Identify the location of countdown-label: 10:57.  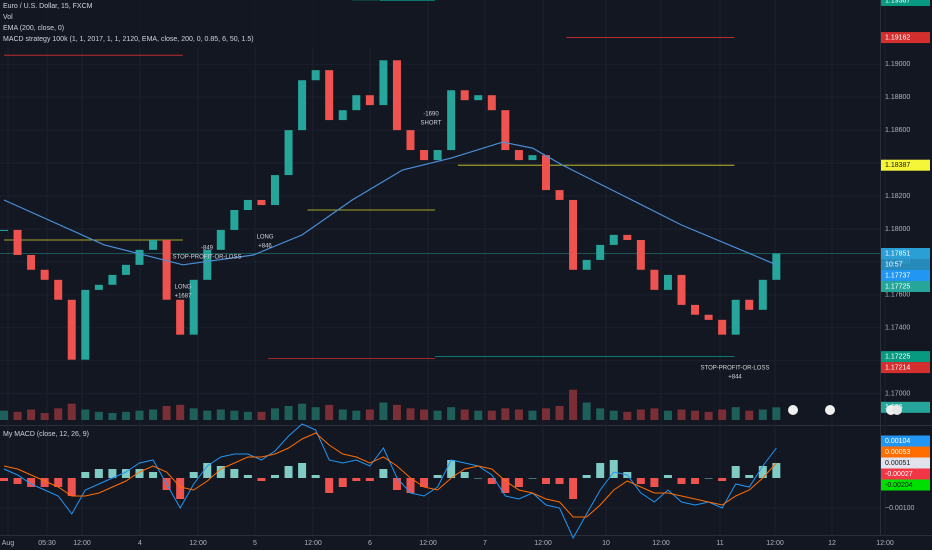
(894, 264).